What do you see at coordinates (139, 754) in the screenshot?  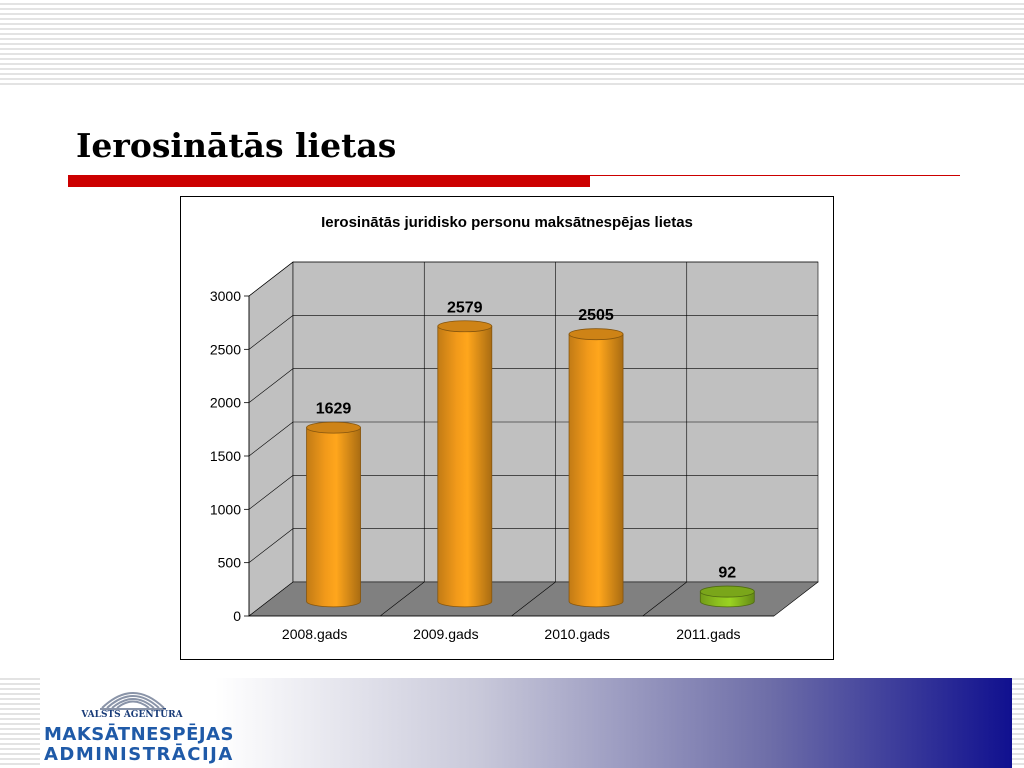 I see `logo-name-line2: ADMINISTRĀCIJA` at bounding box center [139, 754].